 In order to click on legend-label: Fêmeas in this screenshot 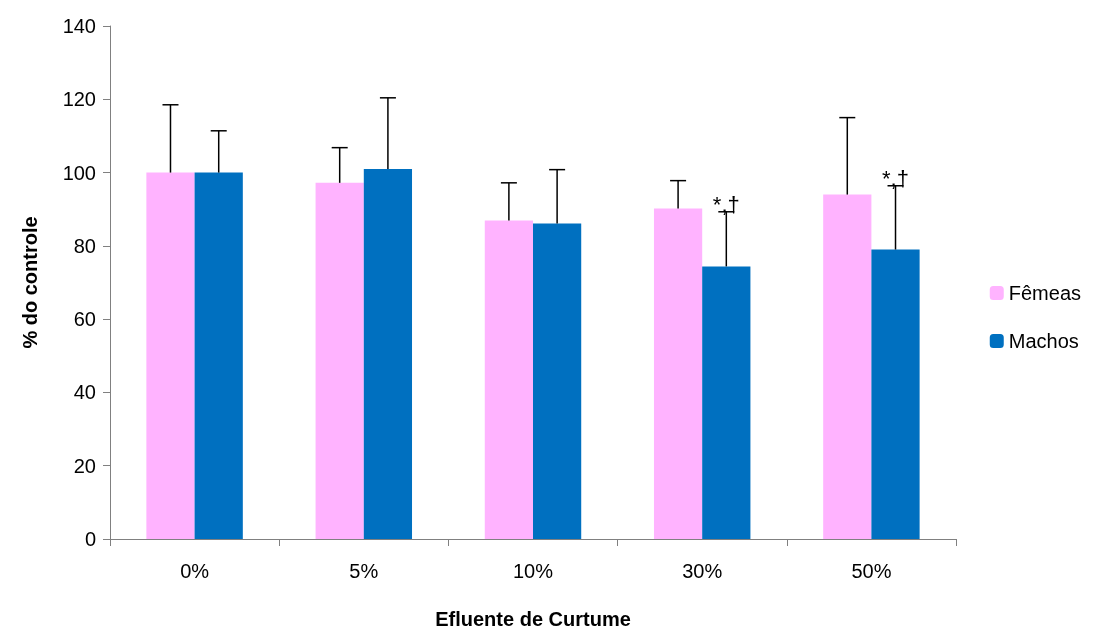, I will do `click(1044, 293)`.